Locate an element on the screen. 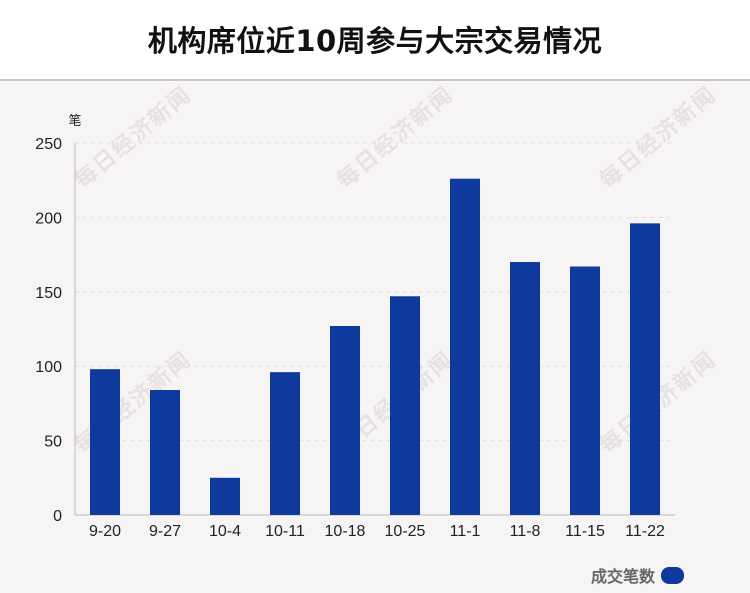 Image resolution: width=750 pixels, height=593 pixels. x-tick-label: 10-25 is located at coordinates (405, 531).